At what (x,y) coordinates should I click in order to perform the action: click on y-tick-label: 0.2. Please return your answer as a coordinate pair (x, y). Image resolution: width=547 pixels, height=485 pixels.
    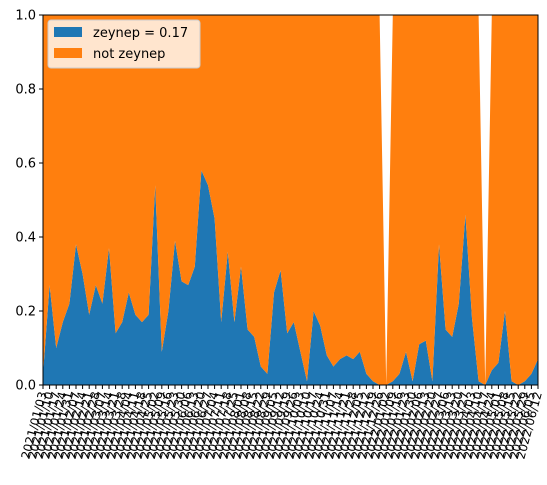
    Looking at the image, I should click on (25, 312).